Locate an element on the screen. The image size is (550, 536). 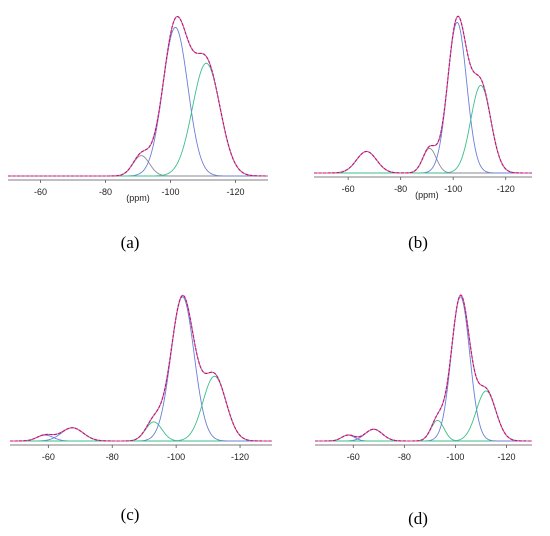
x-tick-label-b-0: -60 is located at coordinates (348, 189).